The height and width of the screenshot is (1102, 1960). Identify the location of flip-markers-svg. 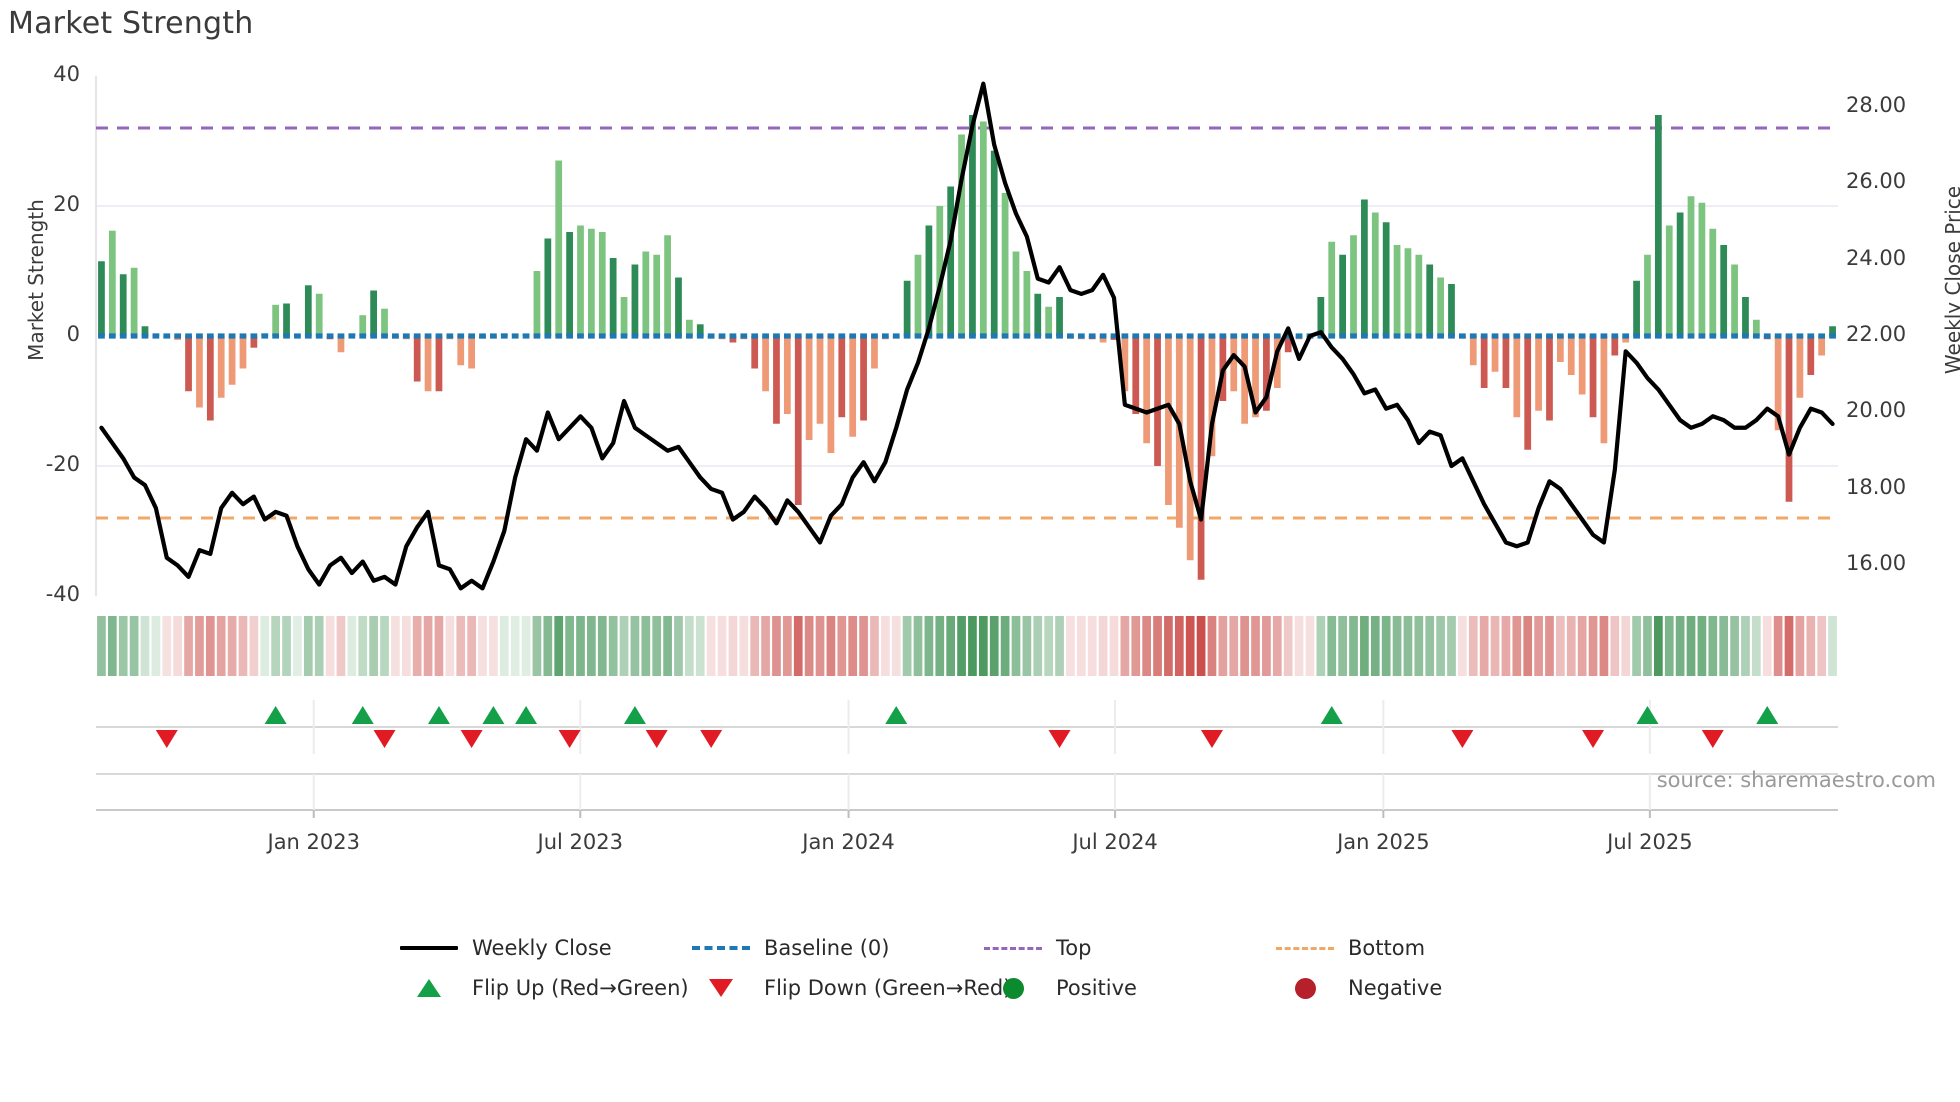
(967, 727).